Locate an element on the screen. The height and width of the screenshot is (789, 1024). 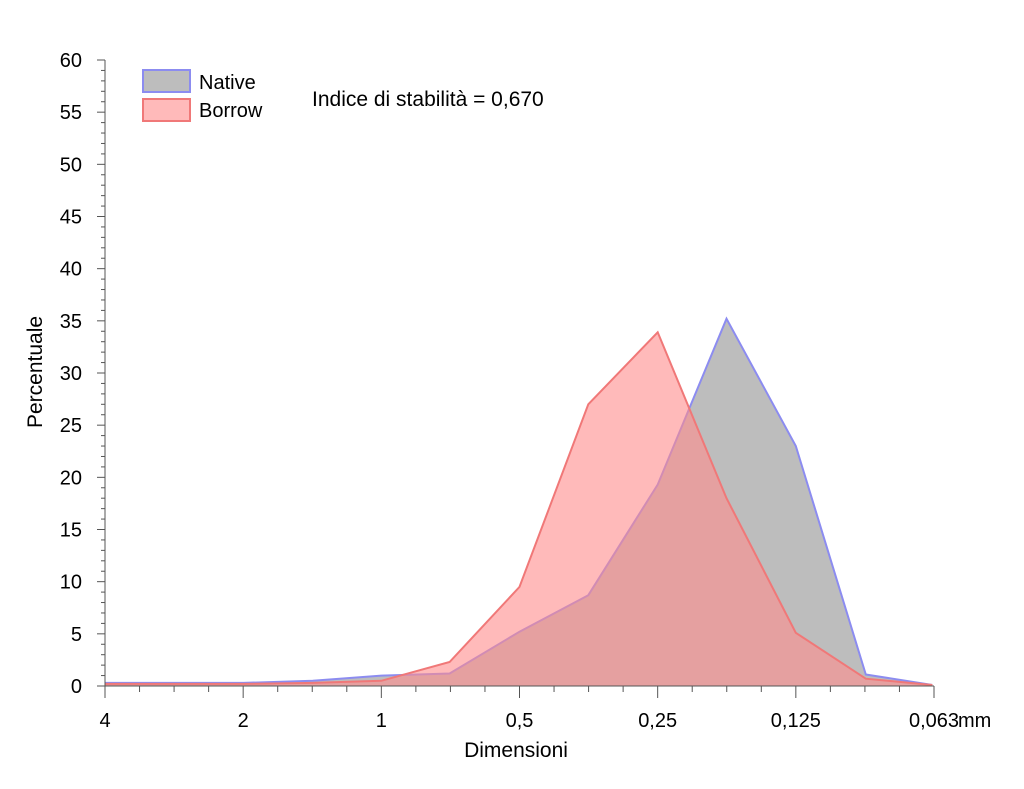
y-tick-label: 5 is located at coordinates (76, 635).